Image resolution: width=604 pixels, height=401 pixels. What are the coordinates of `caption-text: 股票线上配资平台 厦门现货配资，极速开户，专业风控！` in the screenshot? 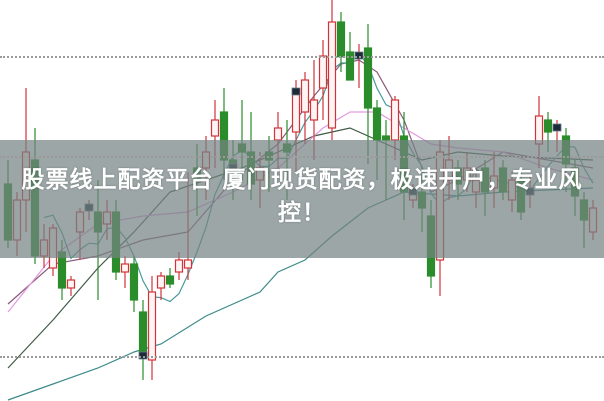 It's located at (302, 196).